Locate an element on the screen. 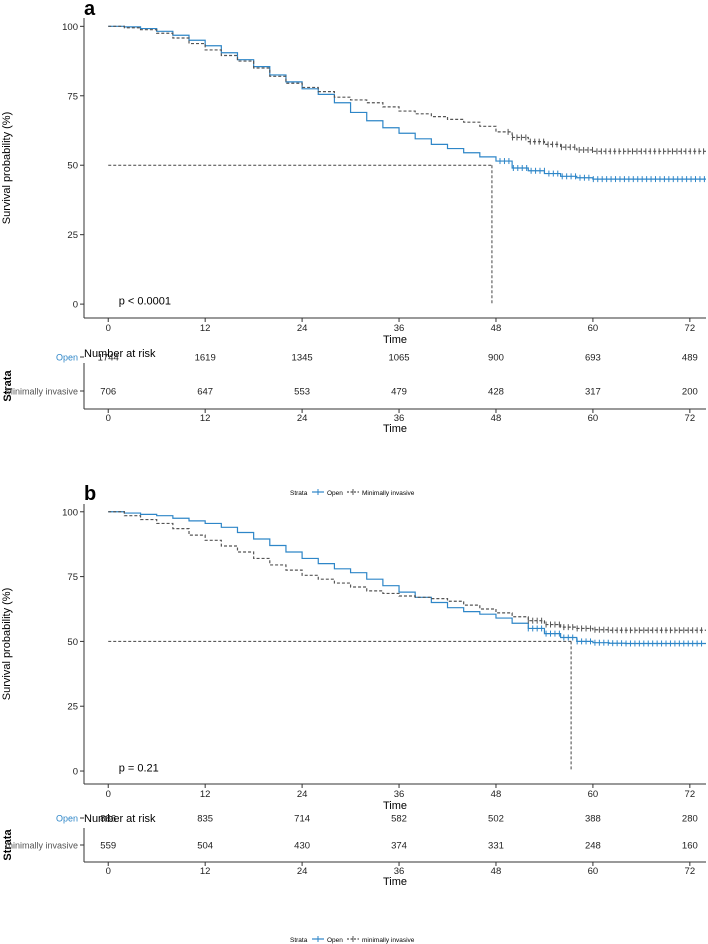  risk-count: 647 is located at coordinates (205, 392).